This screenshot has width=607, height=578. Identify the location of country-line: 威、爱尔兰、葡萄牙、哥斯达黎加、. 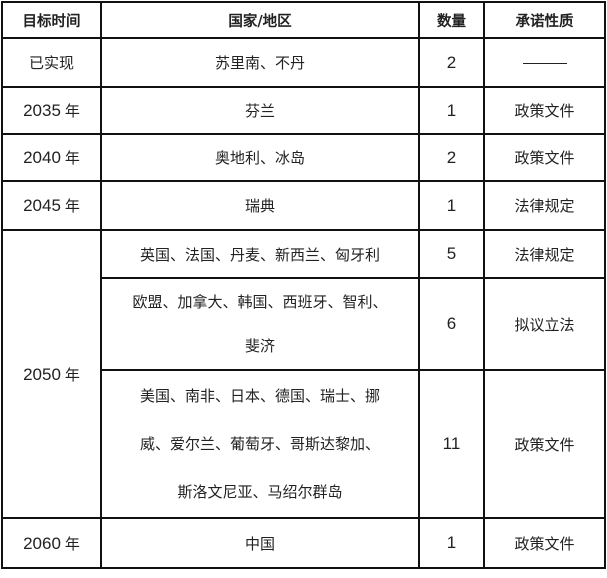
(259, 444).